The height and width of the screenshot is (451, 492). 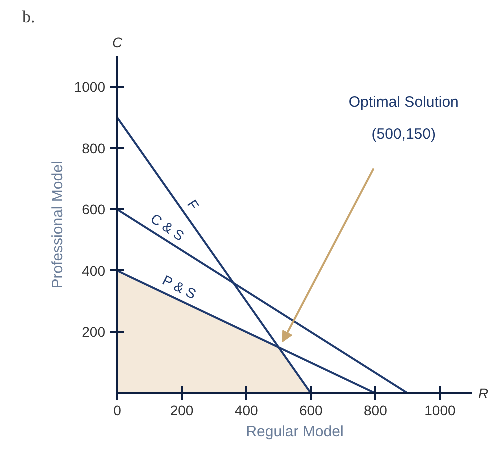 I want to click on text: F, so click(x=193, y=204).